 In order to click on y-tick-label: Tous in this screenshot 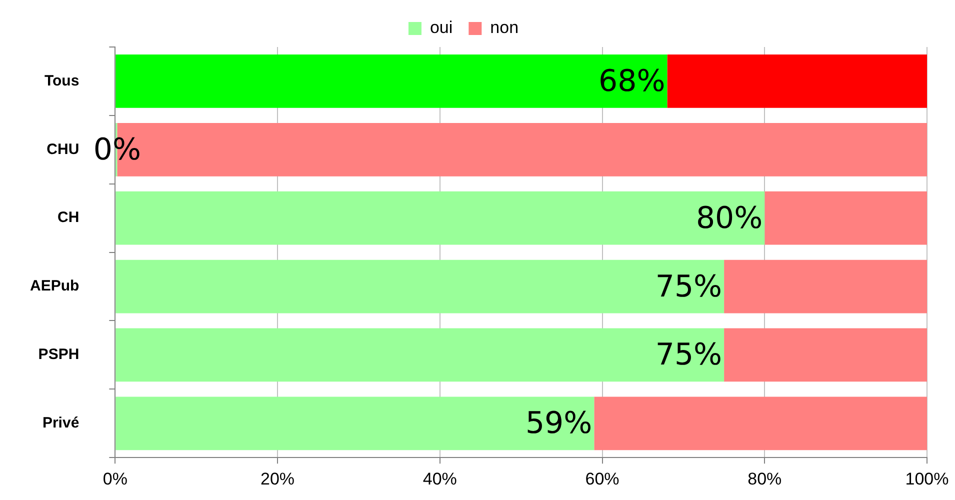, I will do `click(62, 81)`.